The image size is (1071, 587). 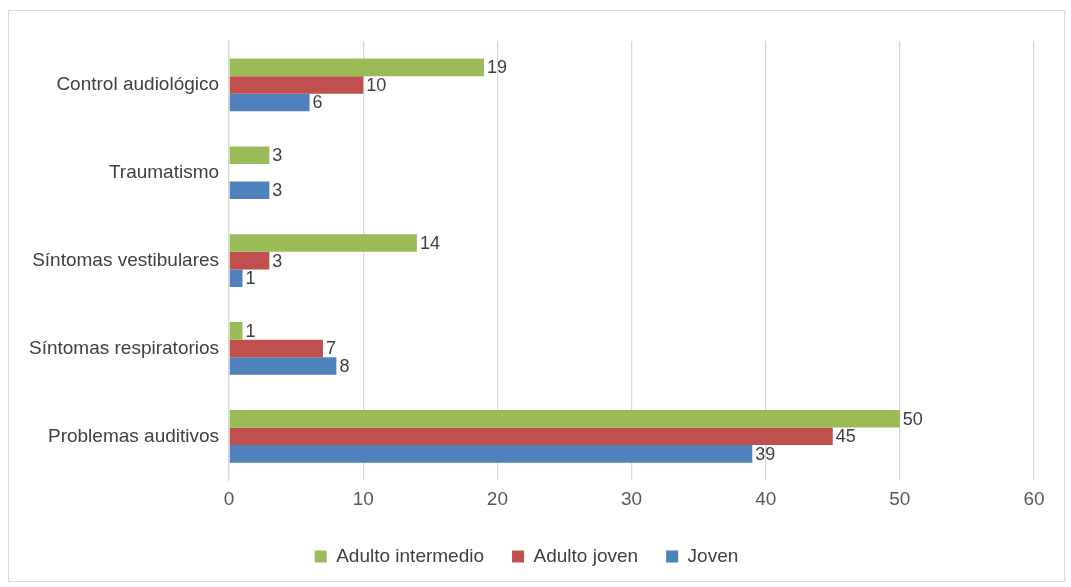 I want to click on data-label: 39, so click(x=765, y=453).